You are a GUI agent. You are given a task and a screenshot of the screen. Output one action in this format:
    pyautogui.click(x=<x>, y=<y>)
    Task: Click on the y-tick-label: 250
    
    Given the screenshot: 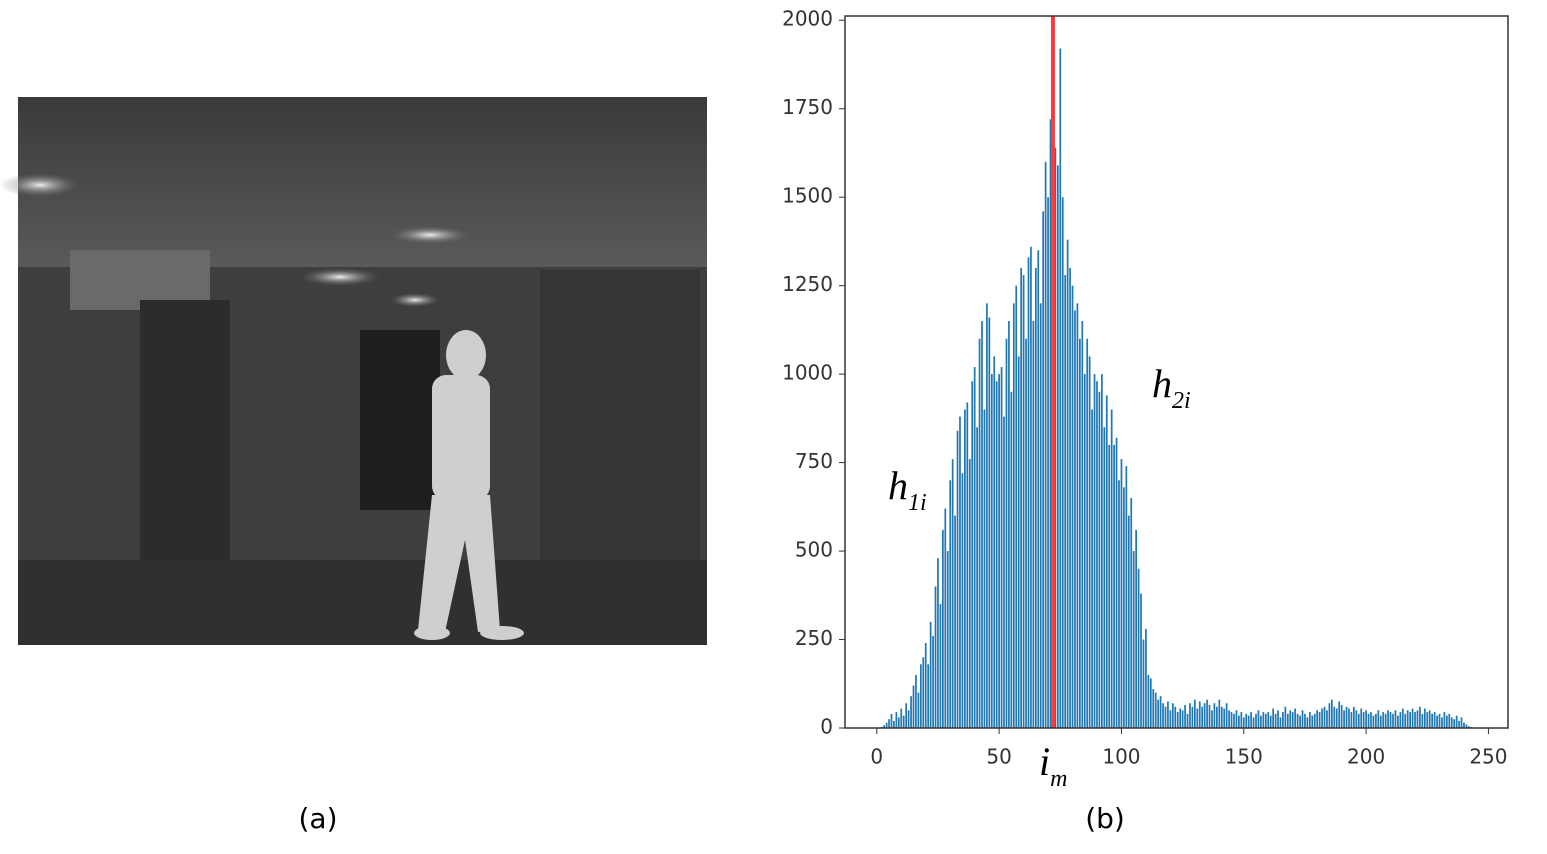 What is the action you would take?
    pyautogui.click(x=814, y=638)
    